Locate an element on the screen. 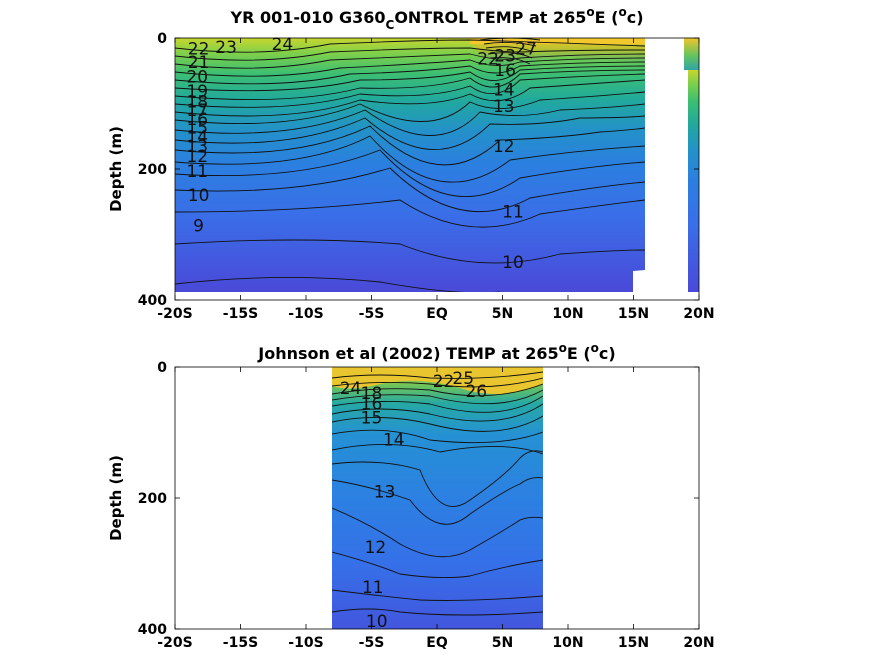 The image size is (875, 656). warm-surface-obs is located at coordinates (437, 381).